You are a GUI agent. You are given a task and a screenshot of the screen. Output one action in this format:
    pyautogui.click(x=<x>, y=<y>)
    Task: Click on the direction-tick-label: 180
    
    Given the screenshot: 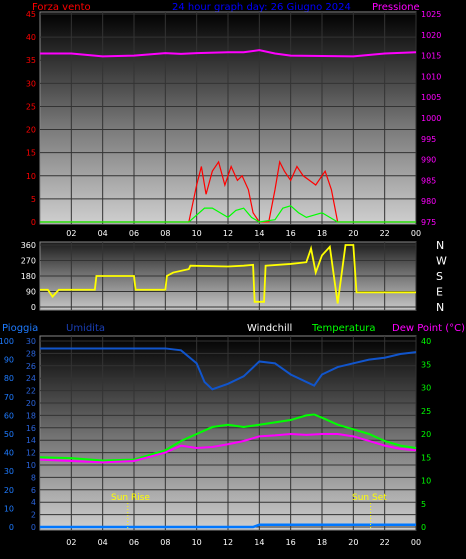 What is the action you would take?
    pyautogui.click(x=28, y=276)
    